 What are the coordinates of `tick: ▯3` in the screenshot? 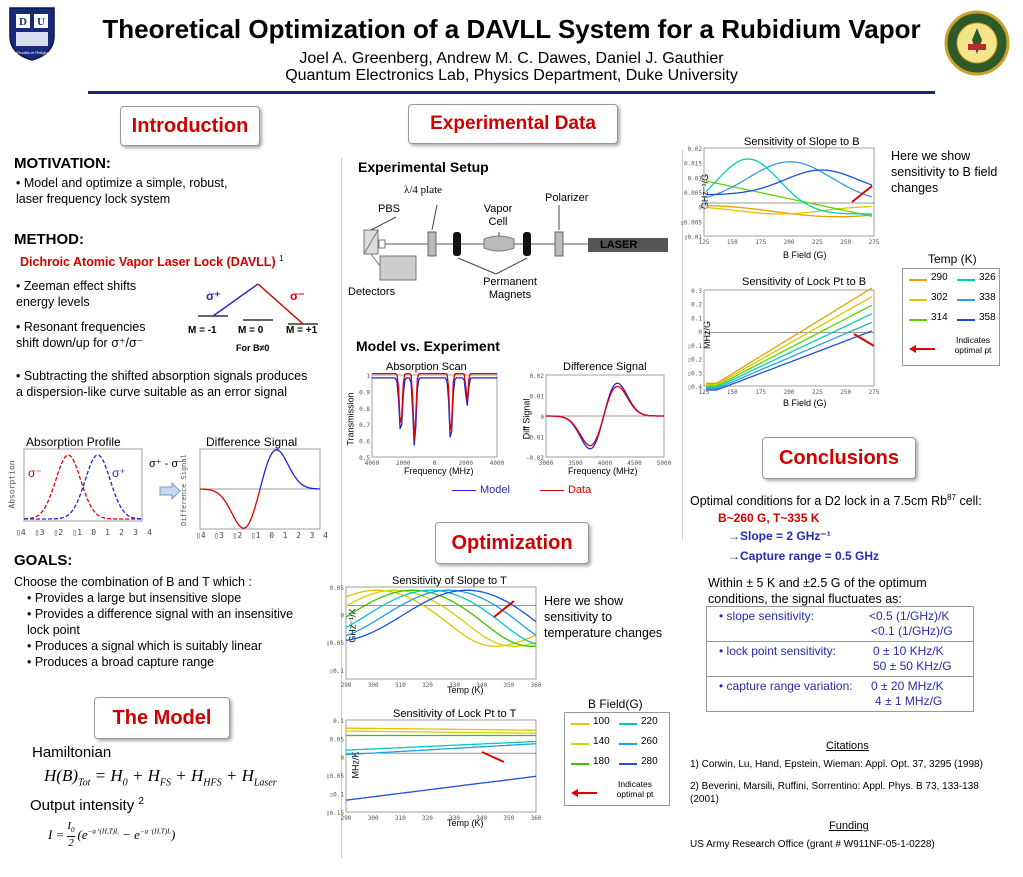 It's located at (219, 535).